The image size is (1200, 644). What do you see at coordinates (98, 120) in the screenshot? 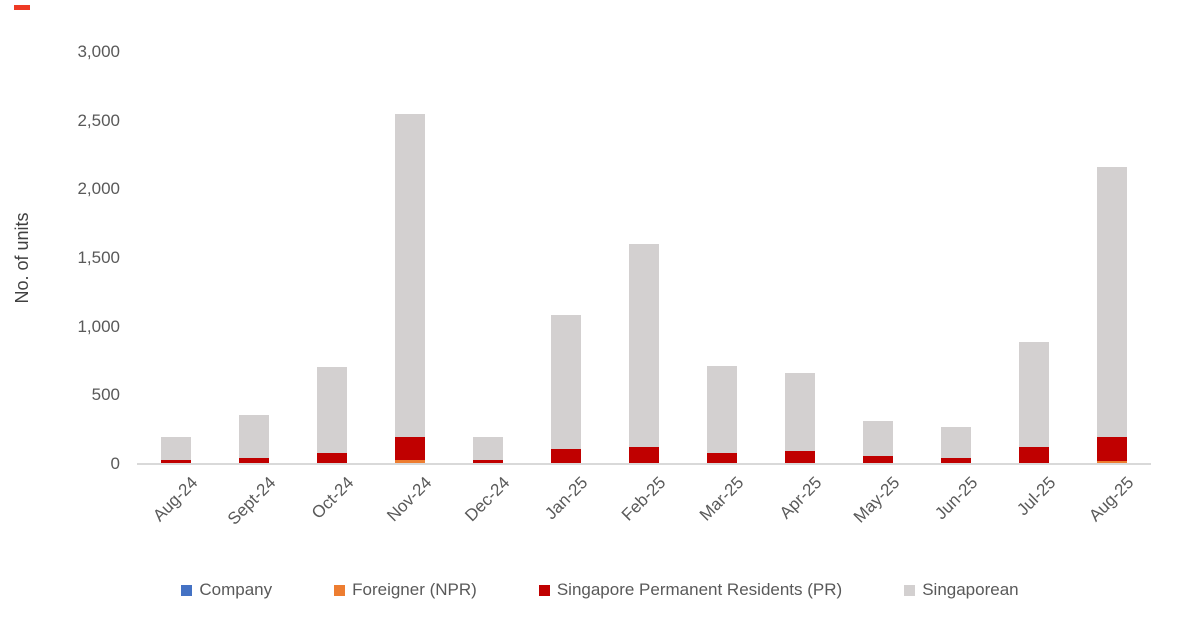
I see `y-tick-label: 2,500` at bounding box center [98, 120].